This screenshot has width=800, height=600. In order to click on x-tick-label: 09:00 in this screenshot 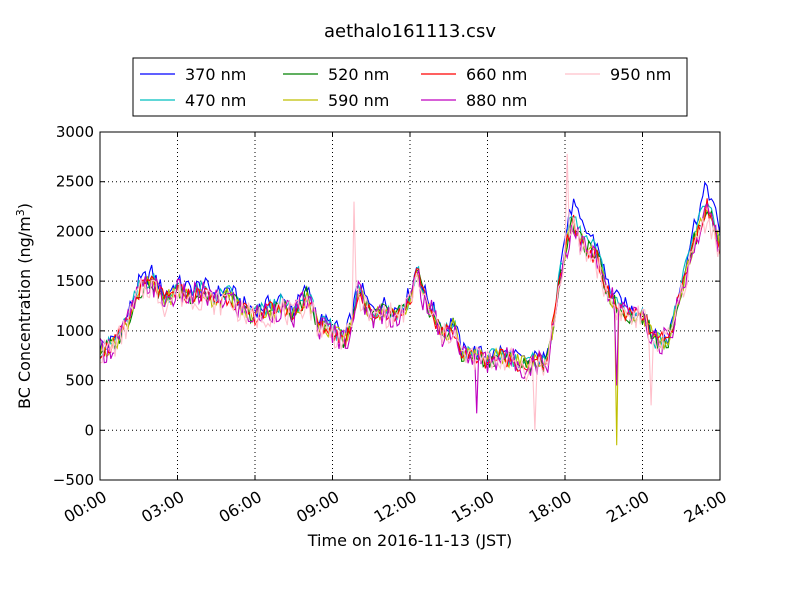, I will do `click(317, 507)`.